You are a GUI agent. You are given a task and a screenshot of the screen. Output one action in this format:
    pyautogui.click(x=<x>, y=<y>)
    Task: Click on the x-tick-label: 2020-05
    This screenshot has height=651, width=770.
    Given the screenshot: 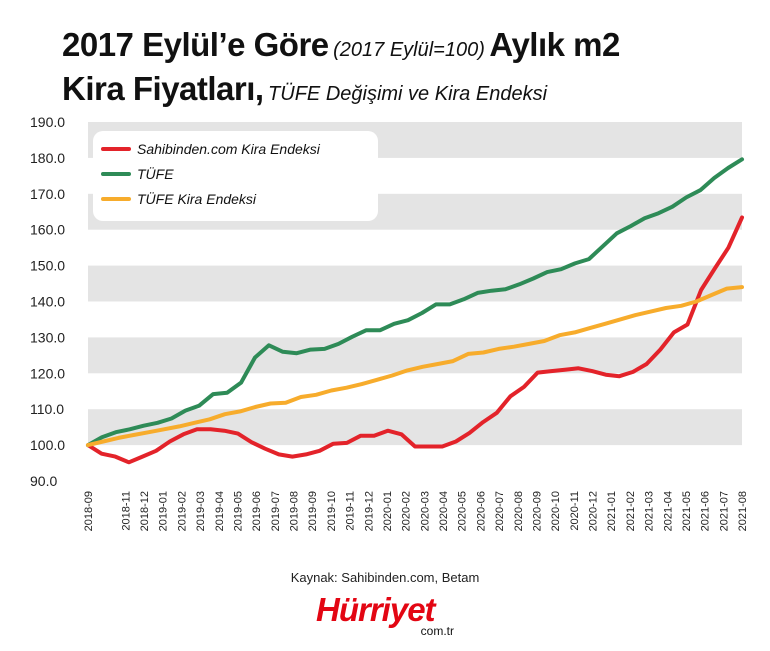 What is the action you would take?
    pyautogui.click(x=463, y=511)
    